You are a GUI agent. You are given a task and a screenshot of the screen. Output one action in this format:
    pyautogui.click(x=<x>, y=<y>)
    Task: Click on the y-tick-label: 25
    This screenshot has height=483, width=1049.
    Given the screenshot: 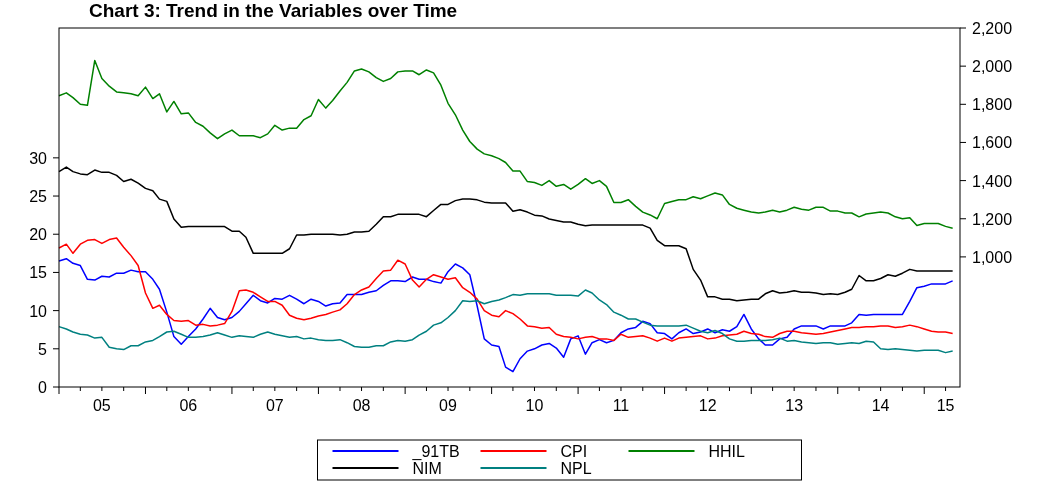 What is the action you would take?
    pyautogui.click(x=38, y=197)
    